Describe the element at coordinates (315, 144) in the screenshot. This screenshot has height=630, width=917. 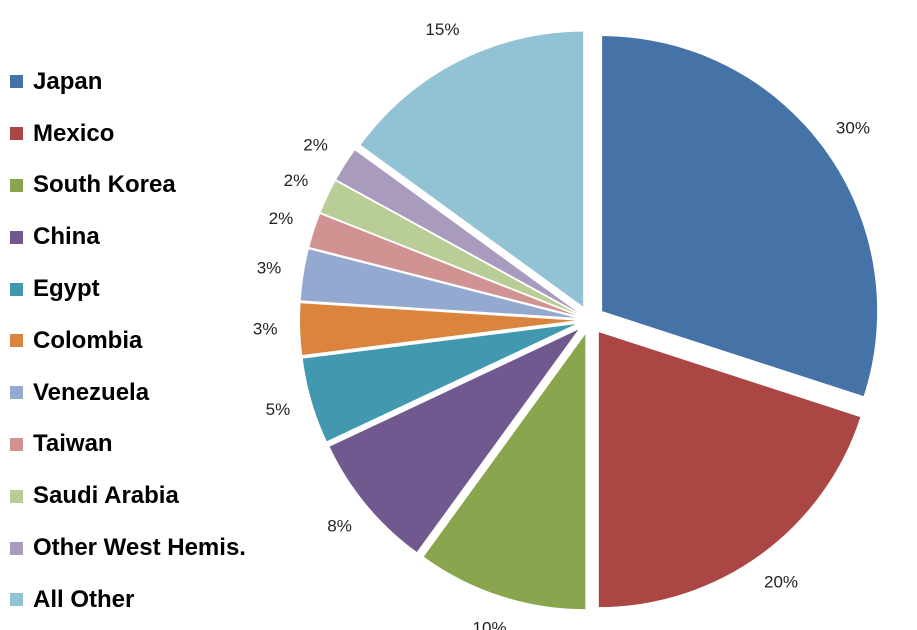
I see `data-label-other-west-hemis: 2%` at that location.